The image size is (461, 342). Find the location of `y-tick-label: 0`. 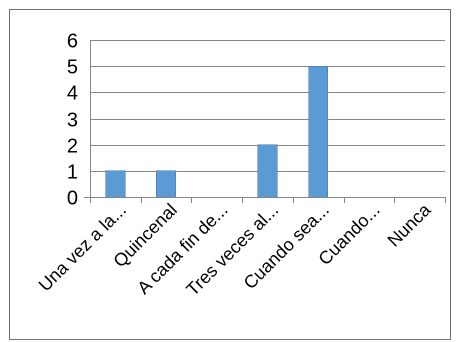

y-tick-label: 0 is located at coordinates (72, 199).